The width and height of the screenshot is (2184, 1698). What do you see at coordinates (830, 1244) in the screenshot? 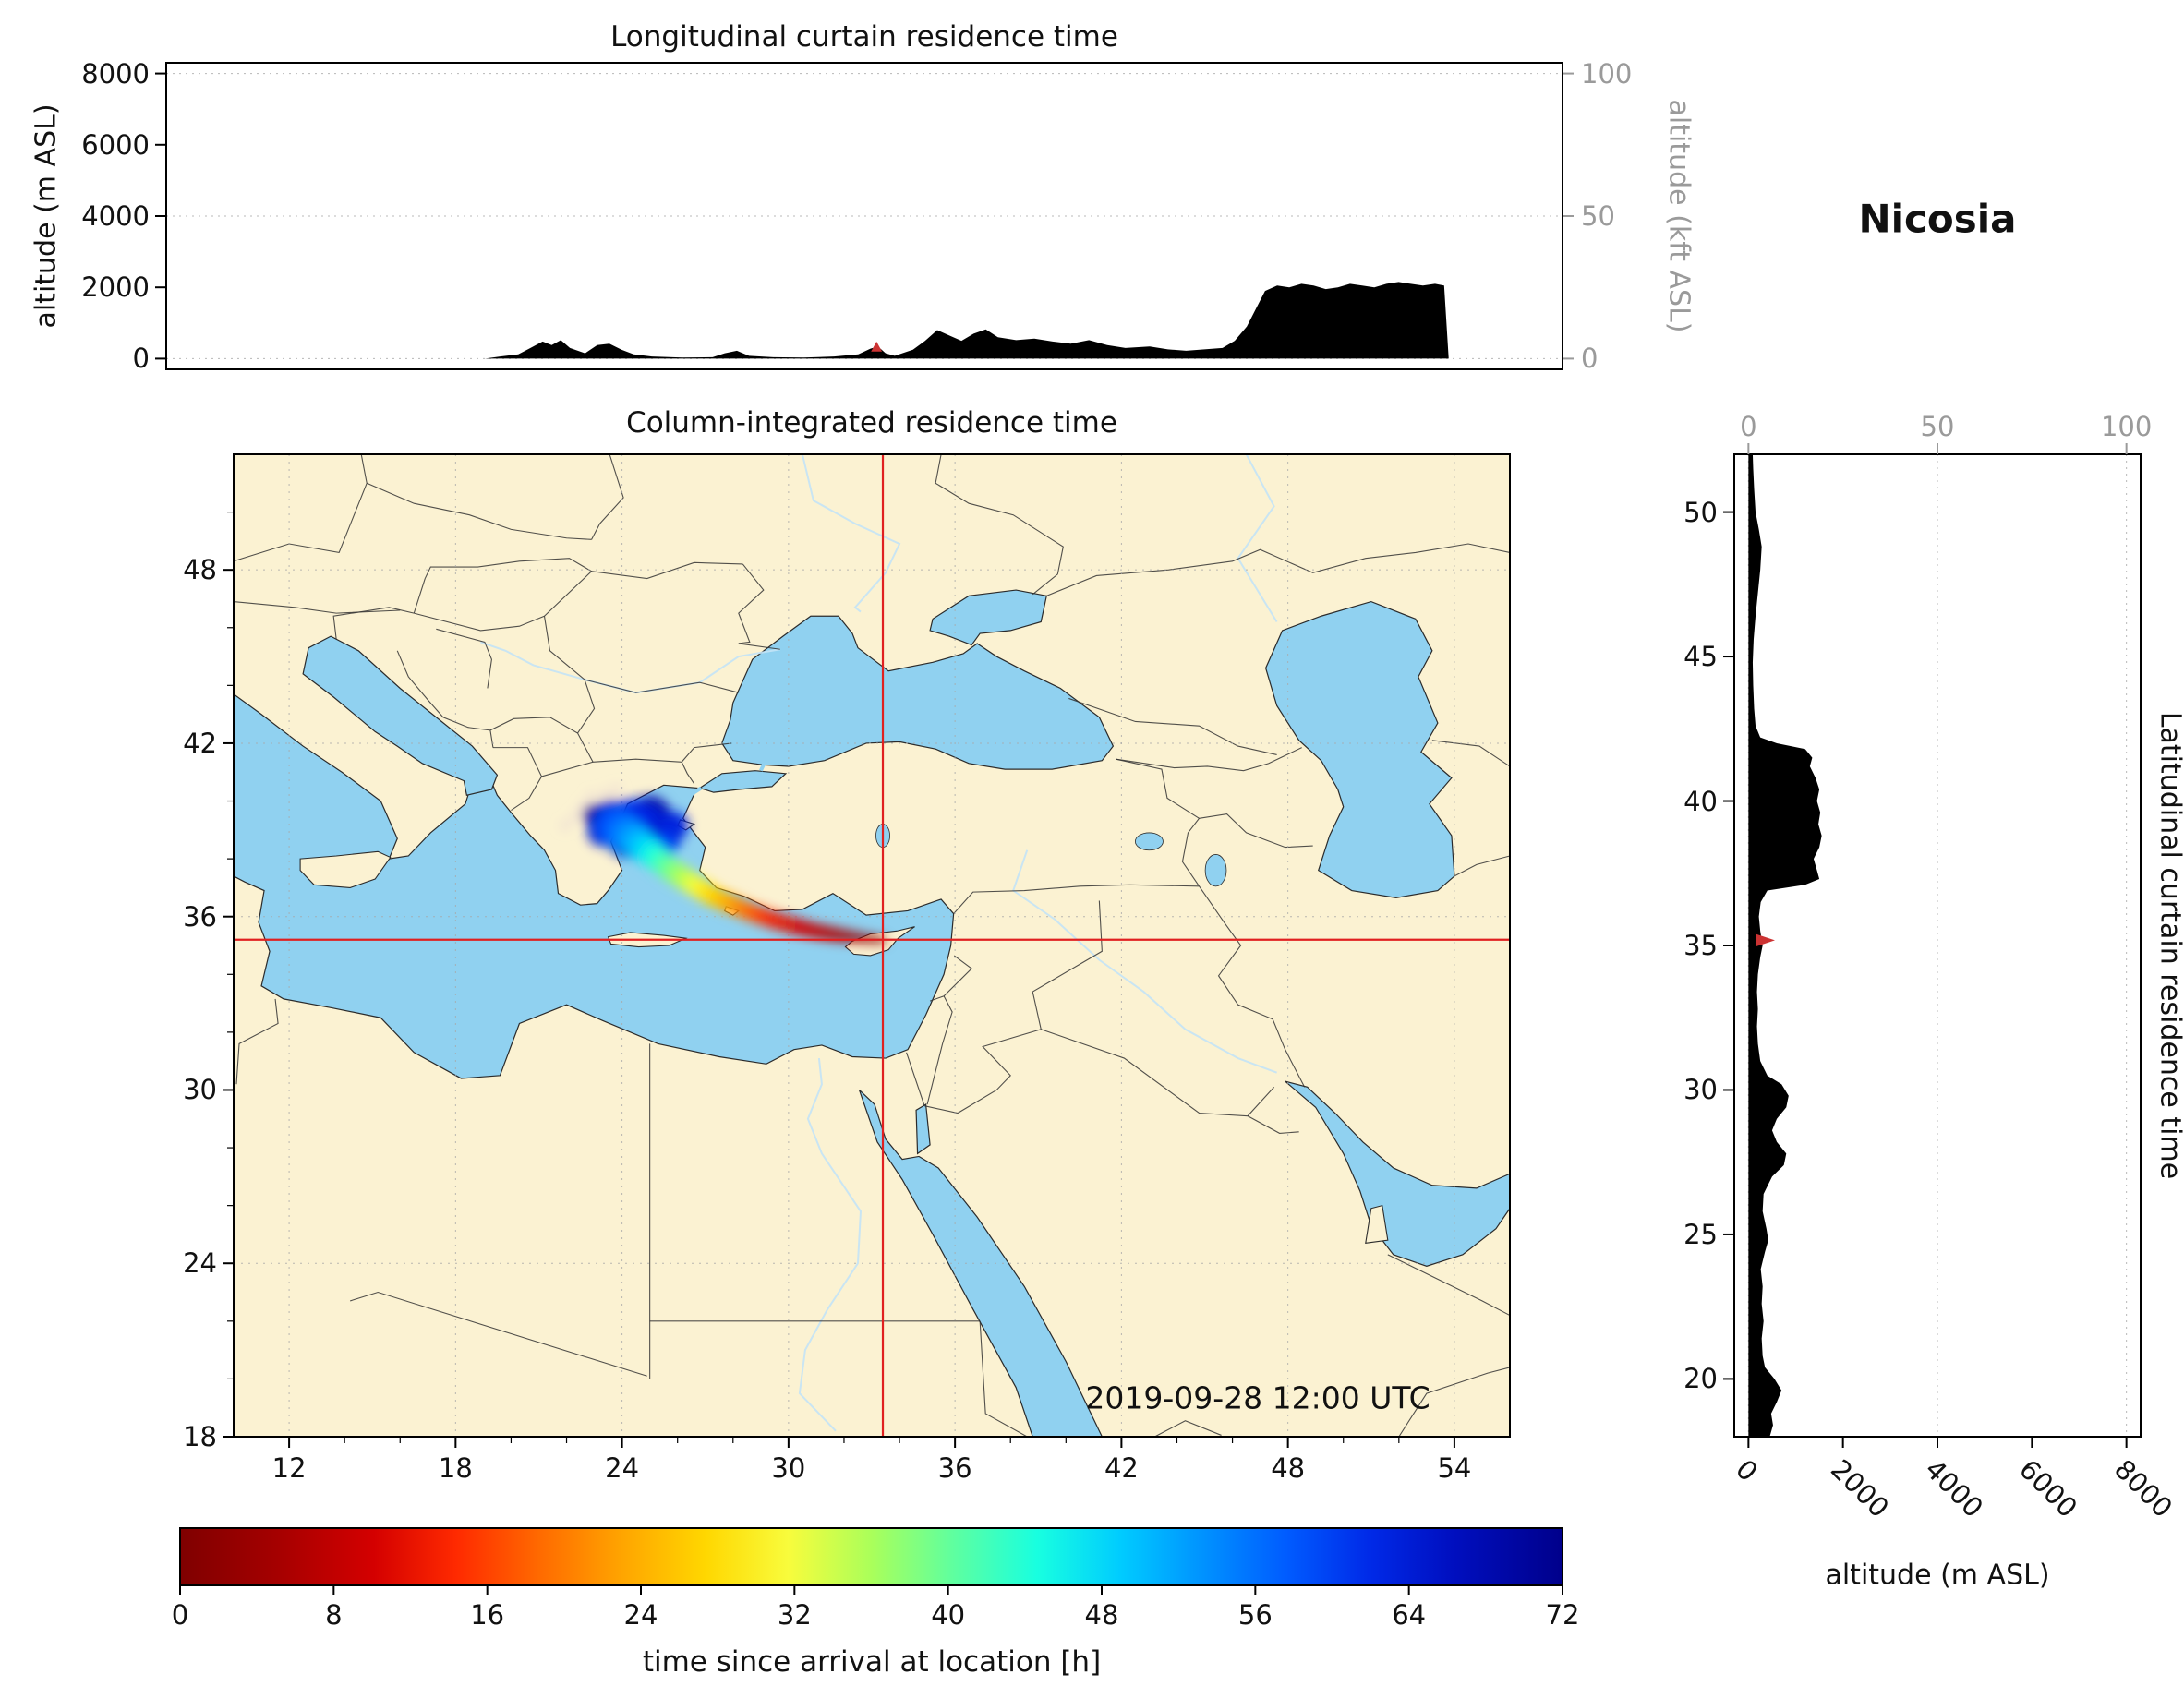
I see `river-nile` at bounding box center [830, 1244].